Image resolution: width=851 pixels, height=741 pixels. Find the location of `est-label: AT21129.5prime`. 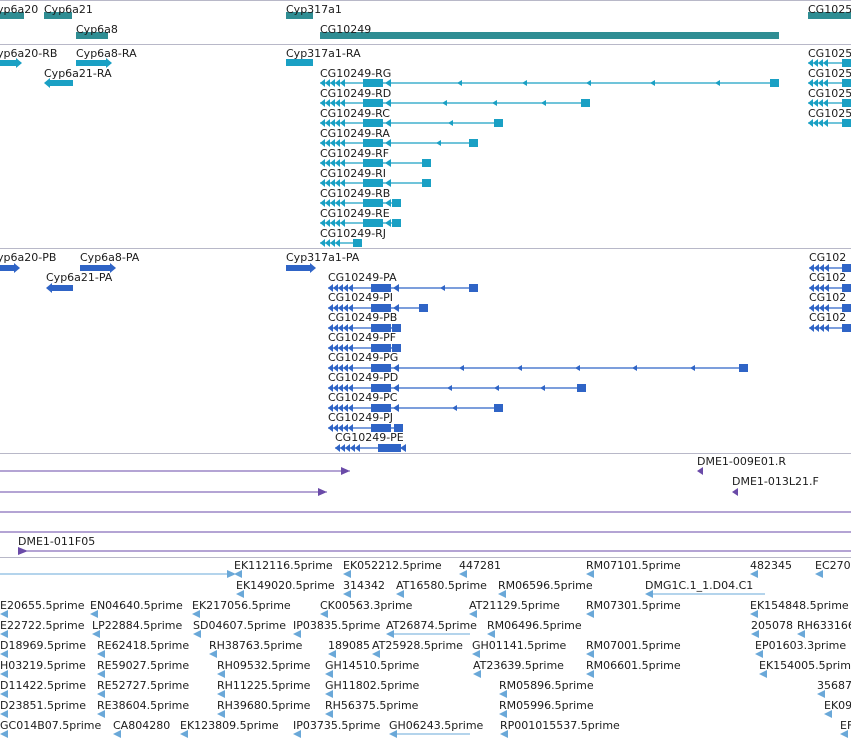

est-label: AT21129.5prime is located at coordinates (514, 605).